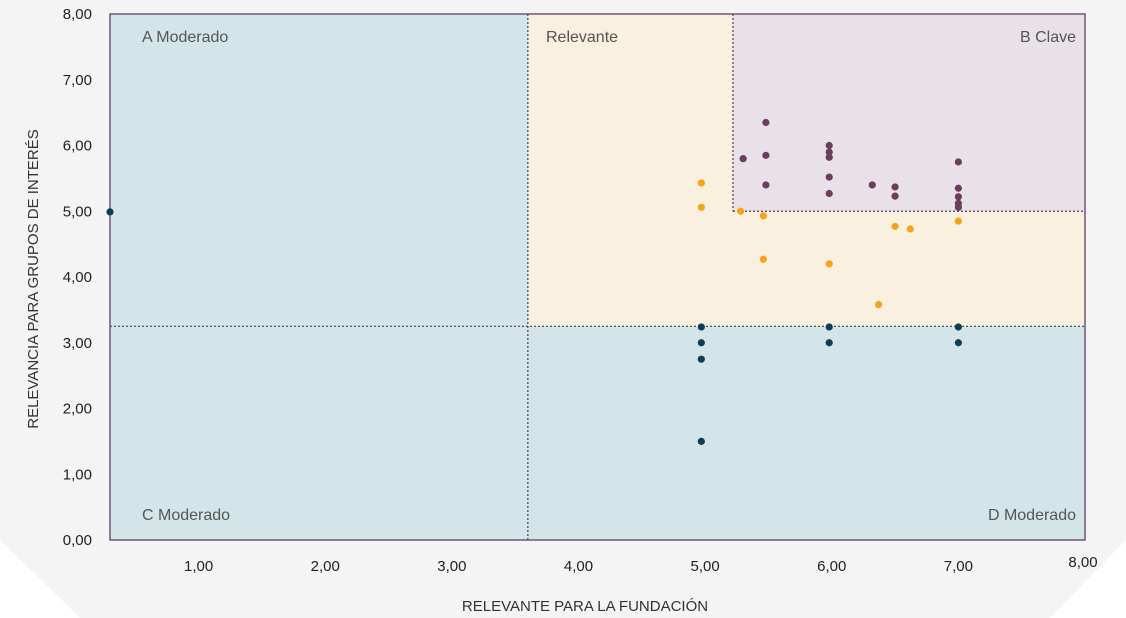 This screenshot has height=618, width=1126. I want to click on y-tick-label: 2,00, so click(77, 409).